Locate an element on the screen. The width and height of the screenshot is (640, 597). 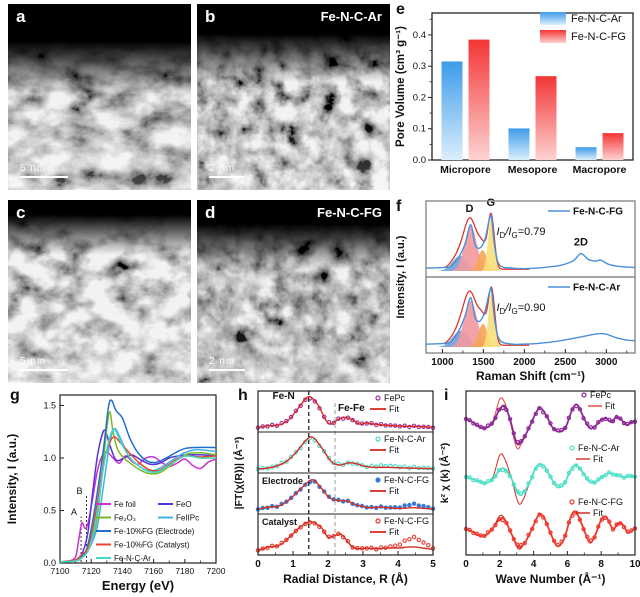
tem-image-b is located at coordinates (293, 97).